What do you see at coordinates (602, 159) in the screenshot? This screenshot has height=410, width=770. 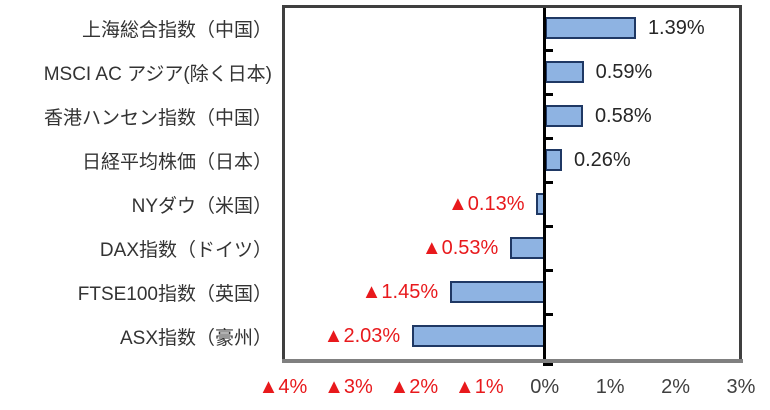 I see `value-label: 0.26%` at bounding box center [602, 159].